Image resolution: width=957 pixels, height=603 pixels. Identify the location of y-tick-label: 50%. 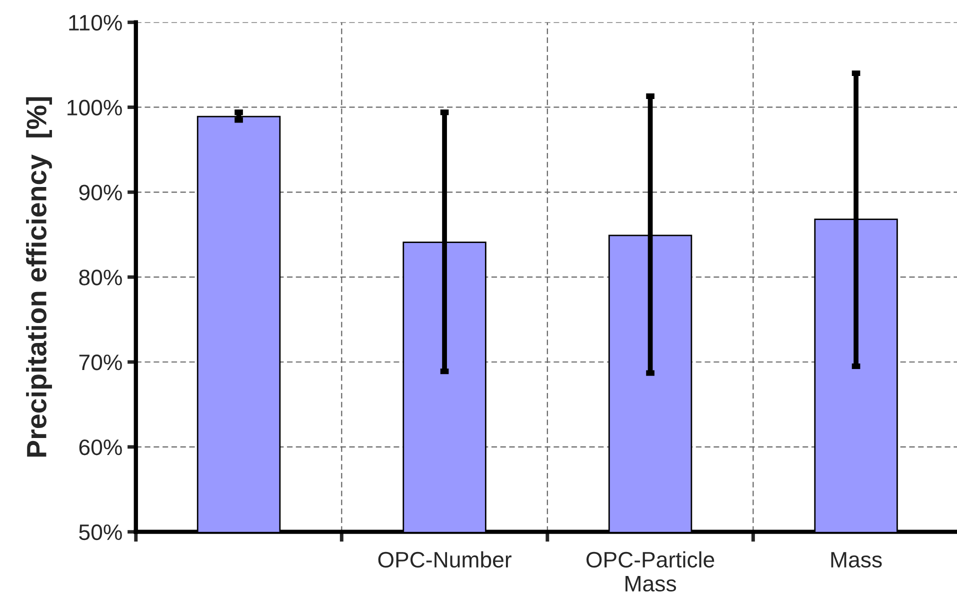
(100, 532).